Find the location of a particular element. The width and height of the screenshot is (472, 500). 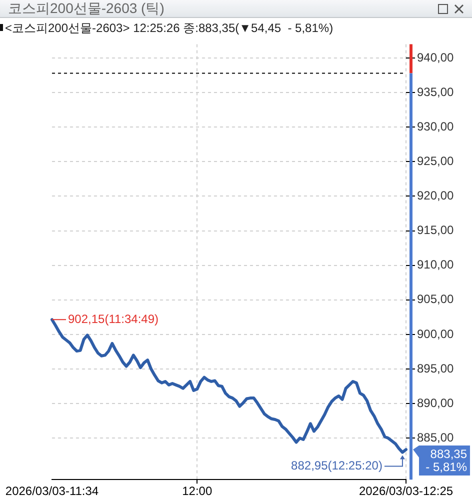

y-tick-label: 905,00 is located at coordinates (435, 299).